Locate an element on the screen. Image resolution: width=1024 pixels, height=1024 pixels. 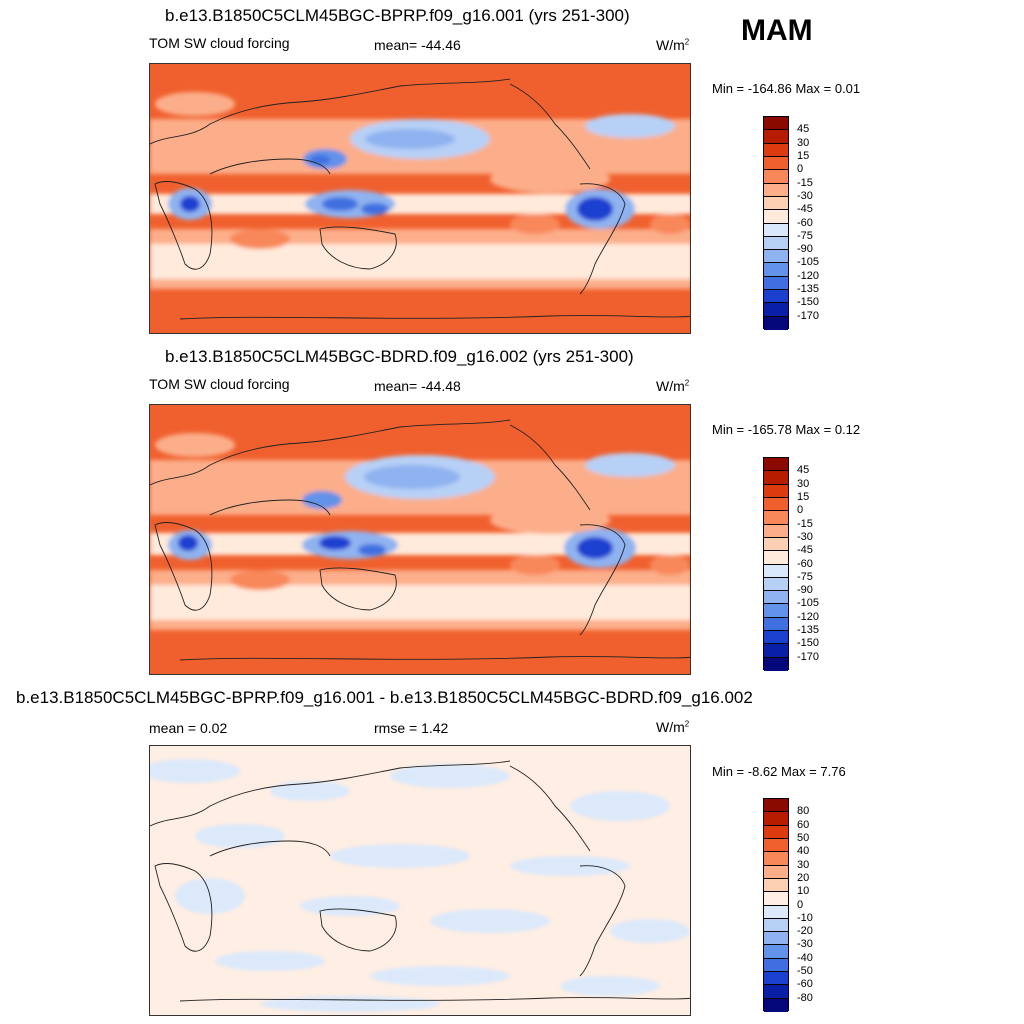
colorbar-tick-label: -45 is located at coordinates (805, 550).